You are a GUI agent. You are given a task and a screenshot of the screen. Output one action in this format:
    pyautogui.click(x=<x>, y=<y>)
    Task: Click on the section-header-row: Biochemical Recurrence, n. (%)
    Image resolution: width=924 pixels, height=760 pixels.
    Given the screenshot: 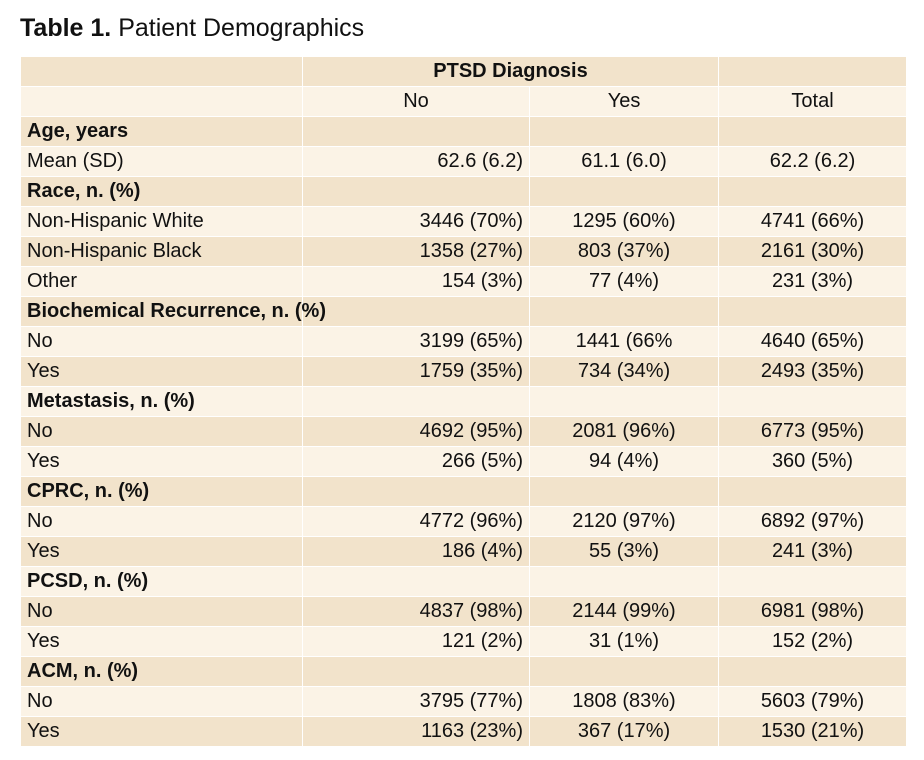 What is the action you would take?
    pyautogui.click(x=464, y=311)
    